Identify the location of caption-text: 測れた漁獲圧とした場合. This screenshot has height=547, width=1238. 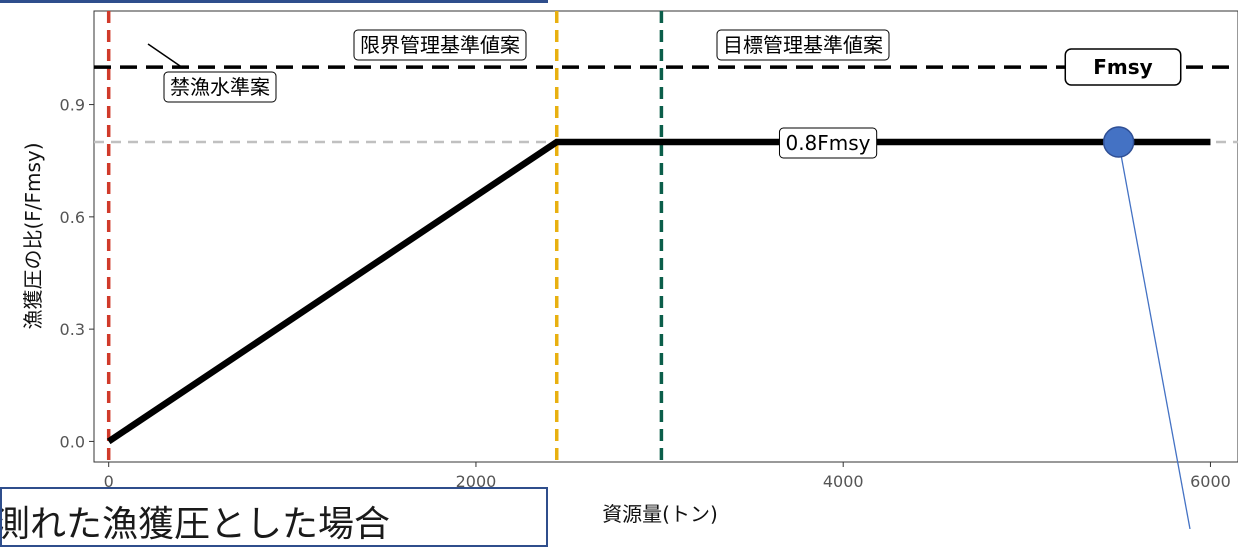
(195, 521).